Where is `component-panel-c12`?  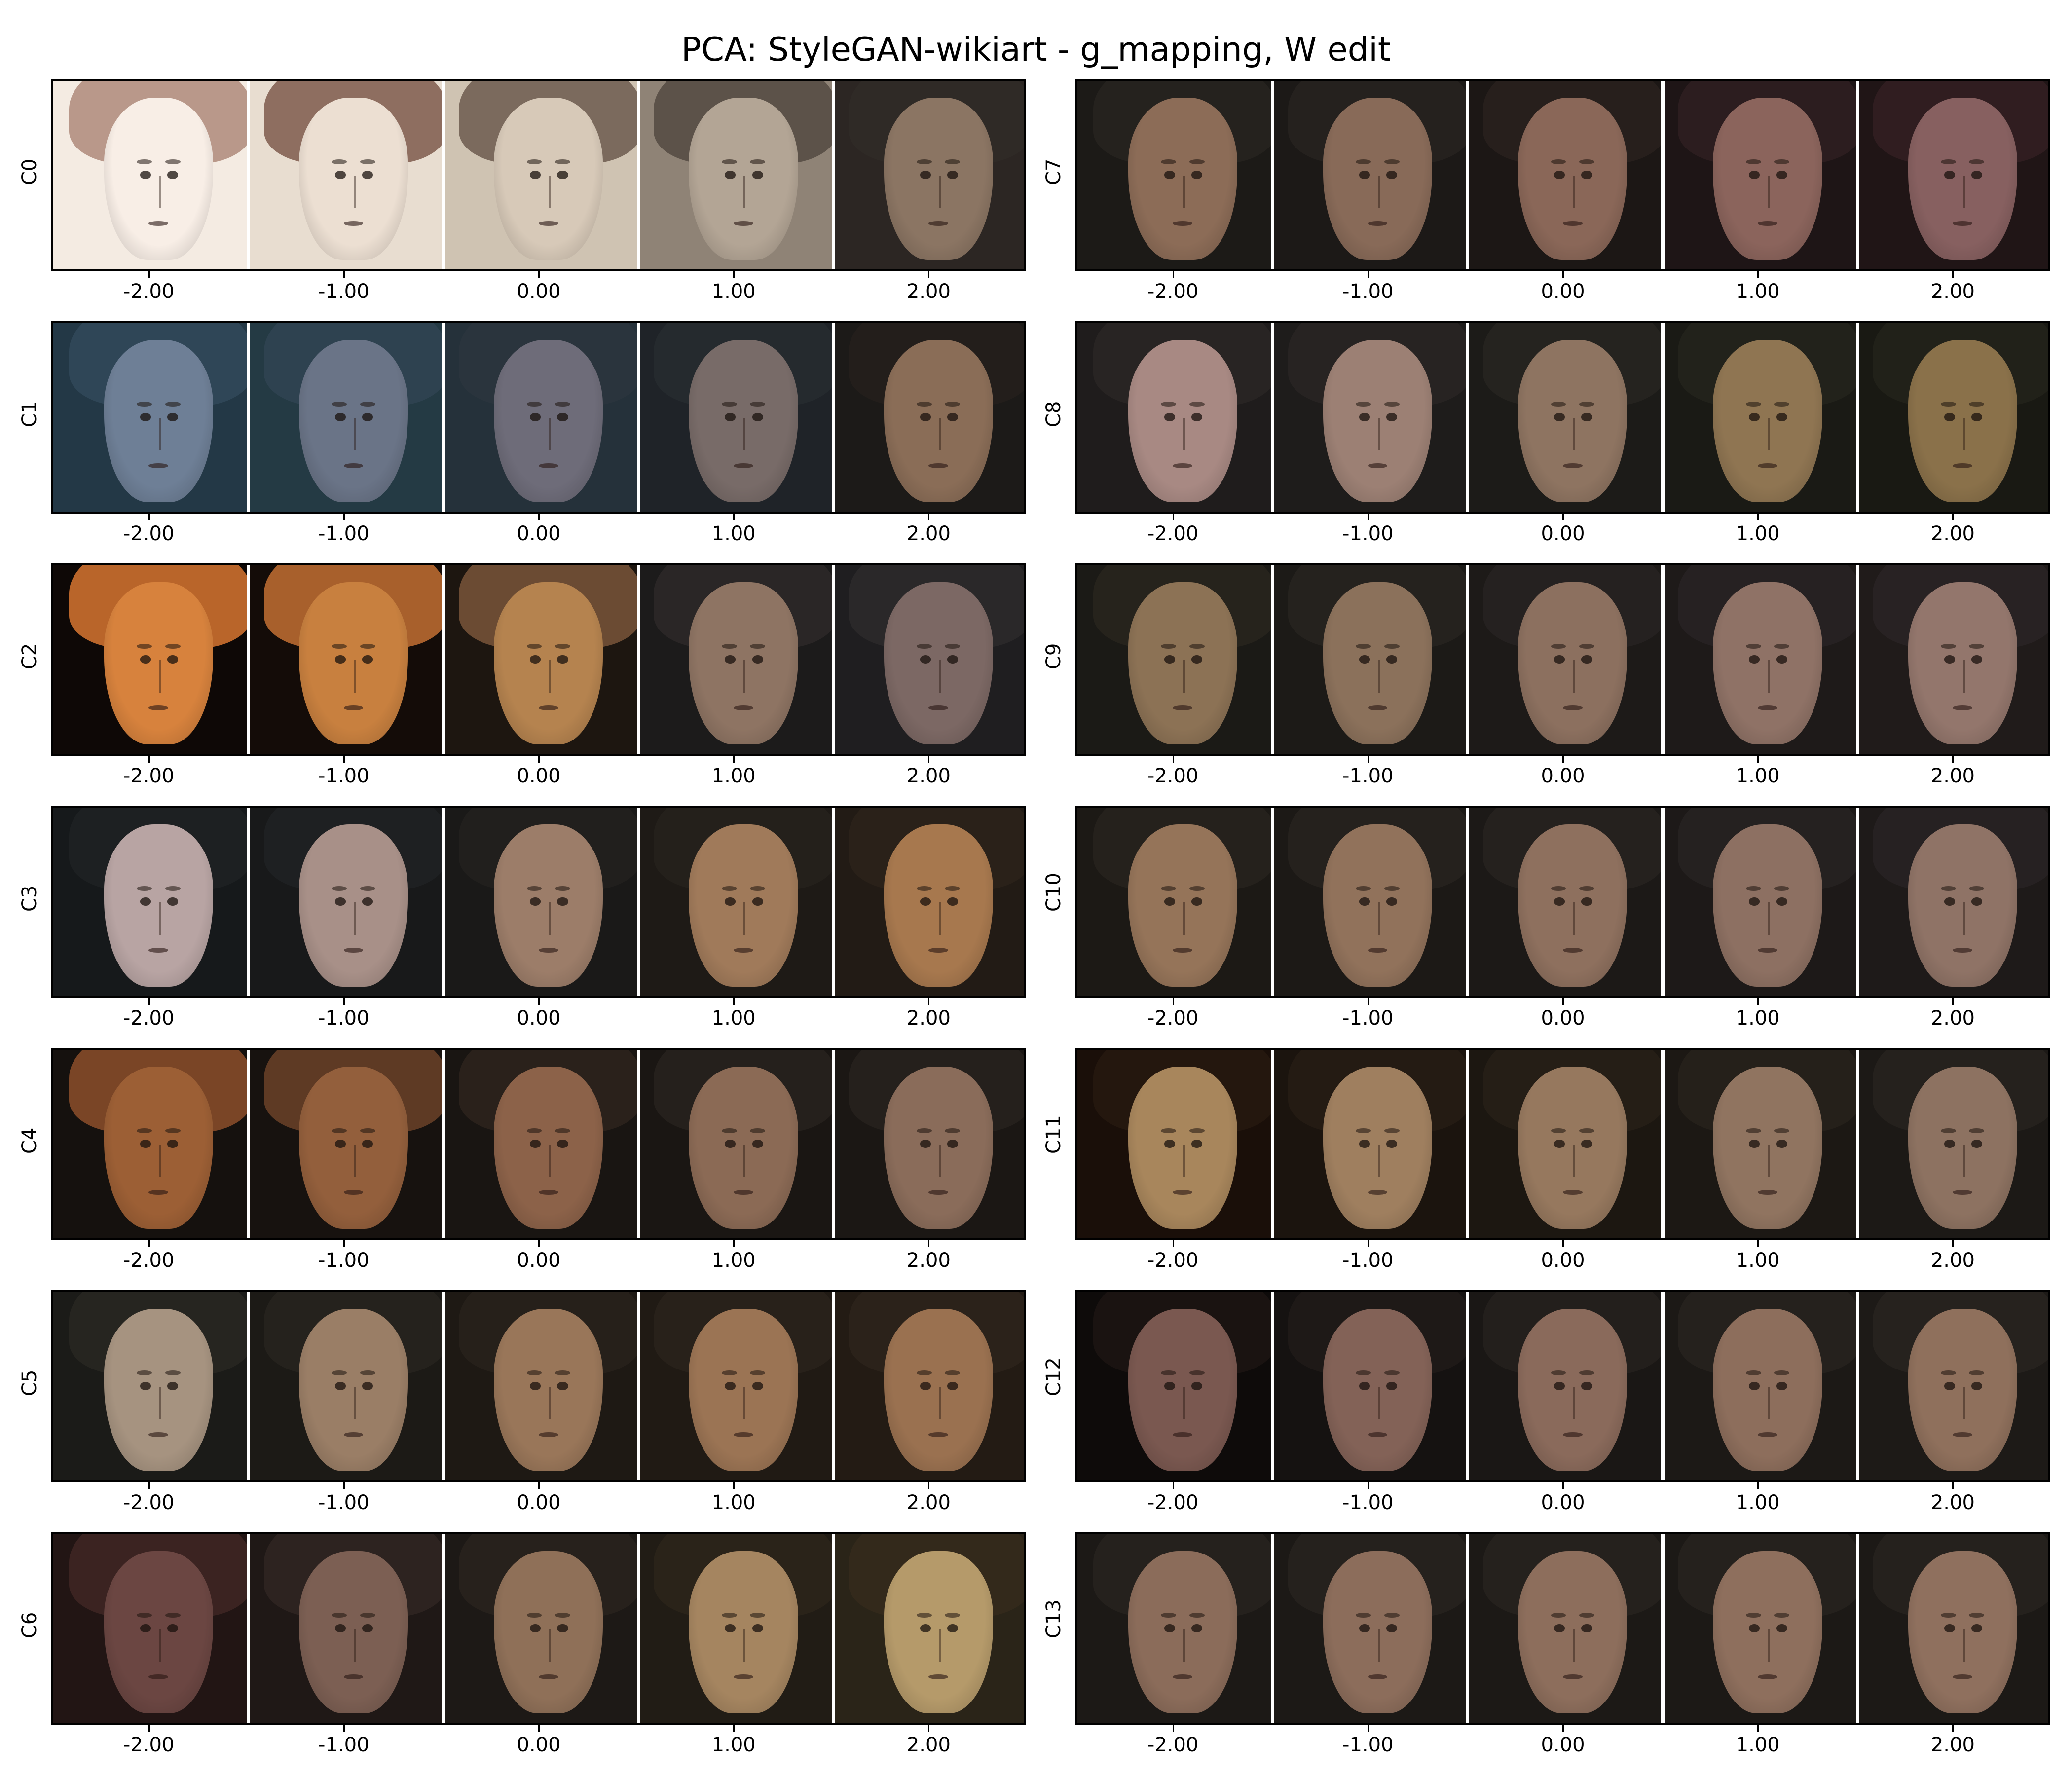
component-panel-c12 is located at coordinates (1563, 1386).